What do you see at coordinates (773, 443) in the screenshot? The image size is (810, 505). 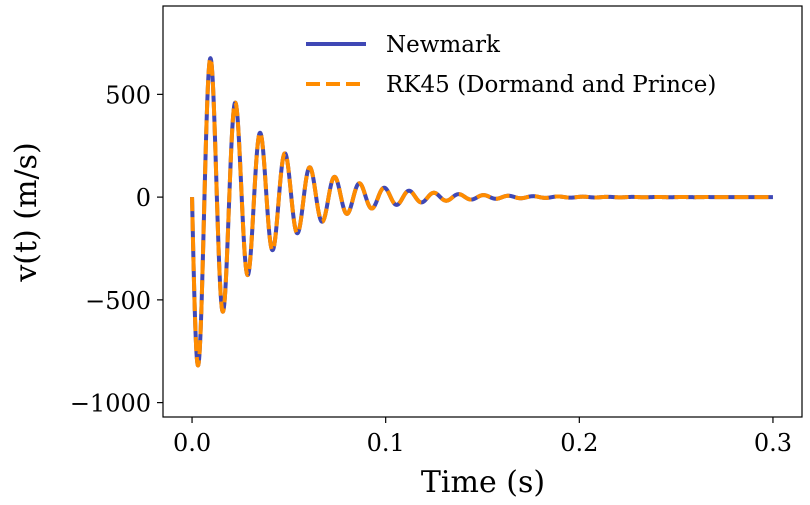 I see `x-tick-label: 0.3` at bounding box center [773, 443].